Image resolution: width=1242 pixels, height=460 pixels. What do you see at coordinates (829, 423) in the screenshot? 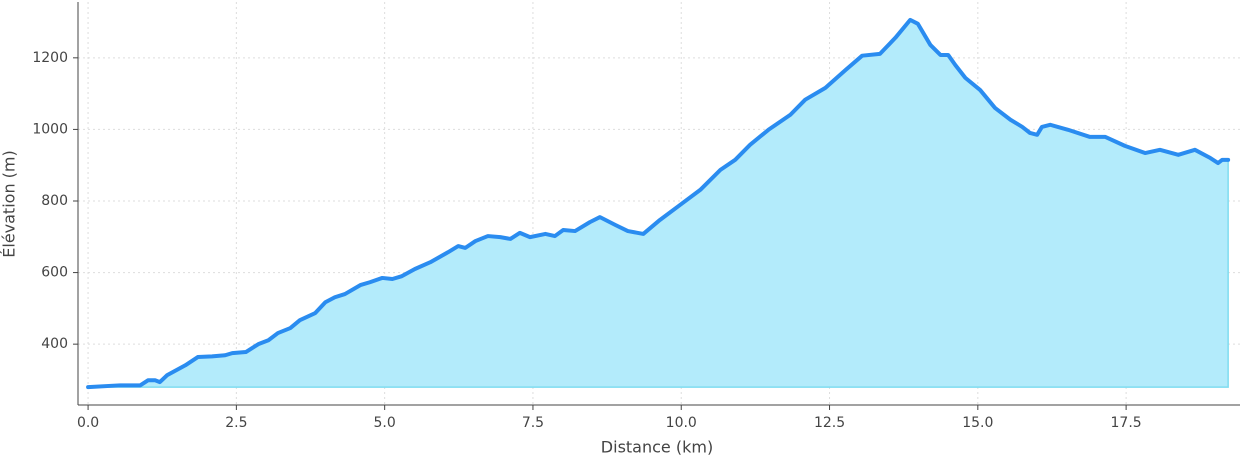
I see `x-tick-label: 12.5` at bounding box center [829, 423].